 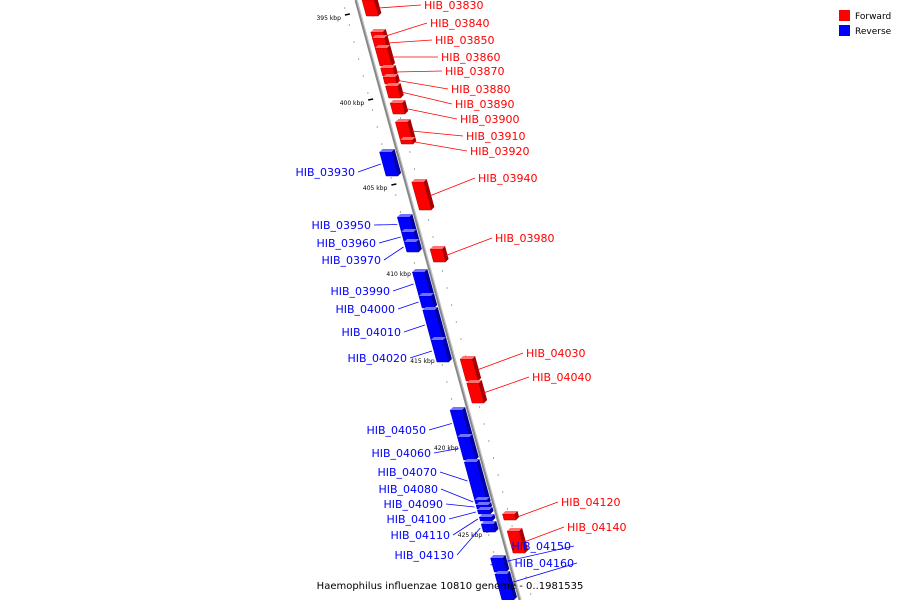 What do you see at coordinates (474, 191) in the screenshot?
I see `gene-HIB_03940: HIB_03940` at bounding box center [474, 191].